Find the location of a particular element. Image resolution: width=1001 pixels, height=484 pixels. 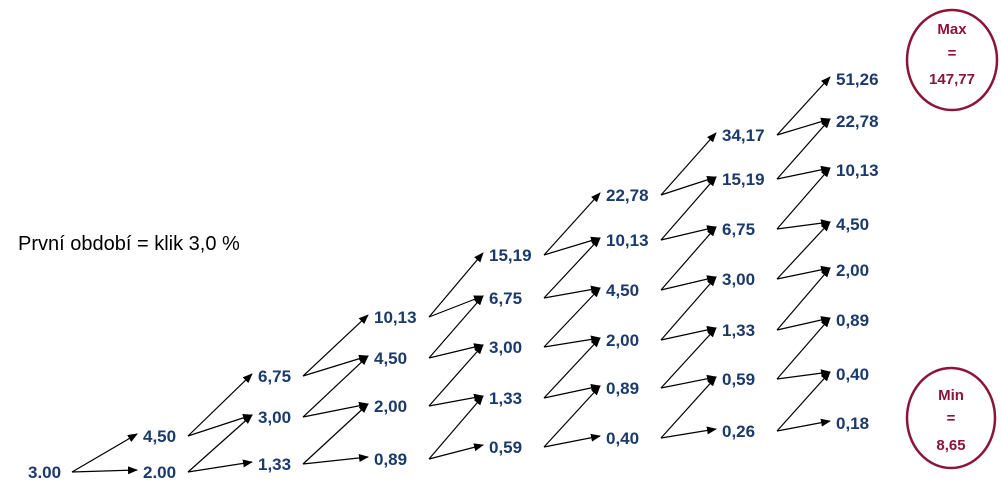

tree-node-value: 15,19 is located at coordinates (510, 255).